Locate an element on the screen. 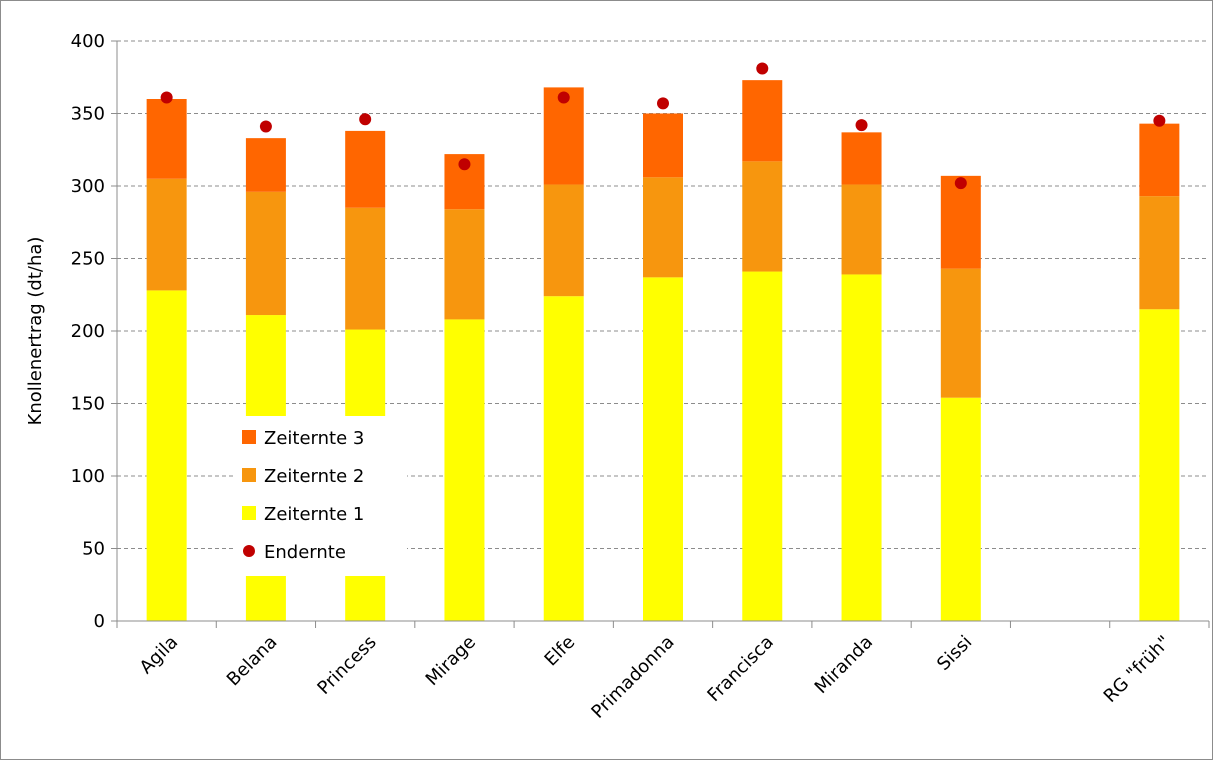 This screenshot has width=1213, height=761. y-tick-label: 200 is located at coordinates (88, 331).